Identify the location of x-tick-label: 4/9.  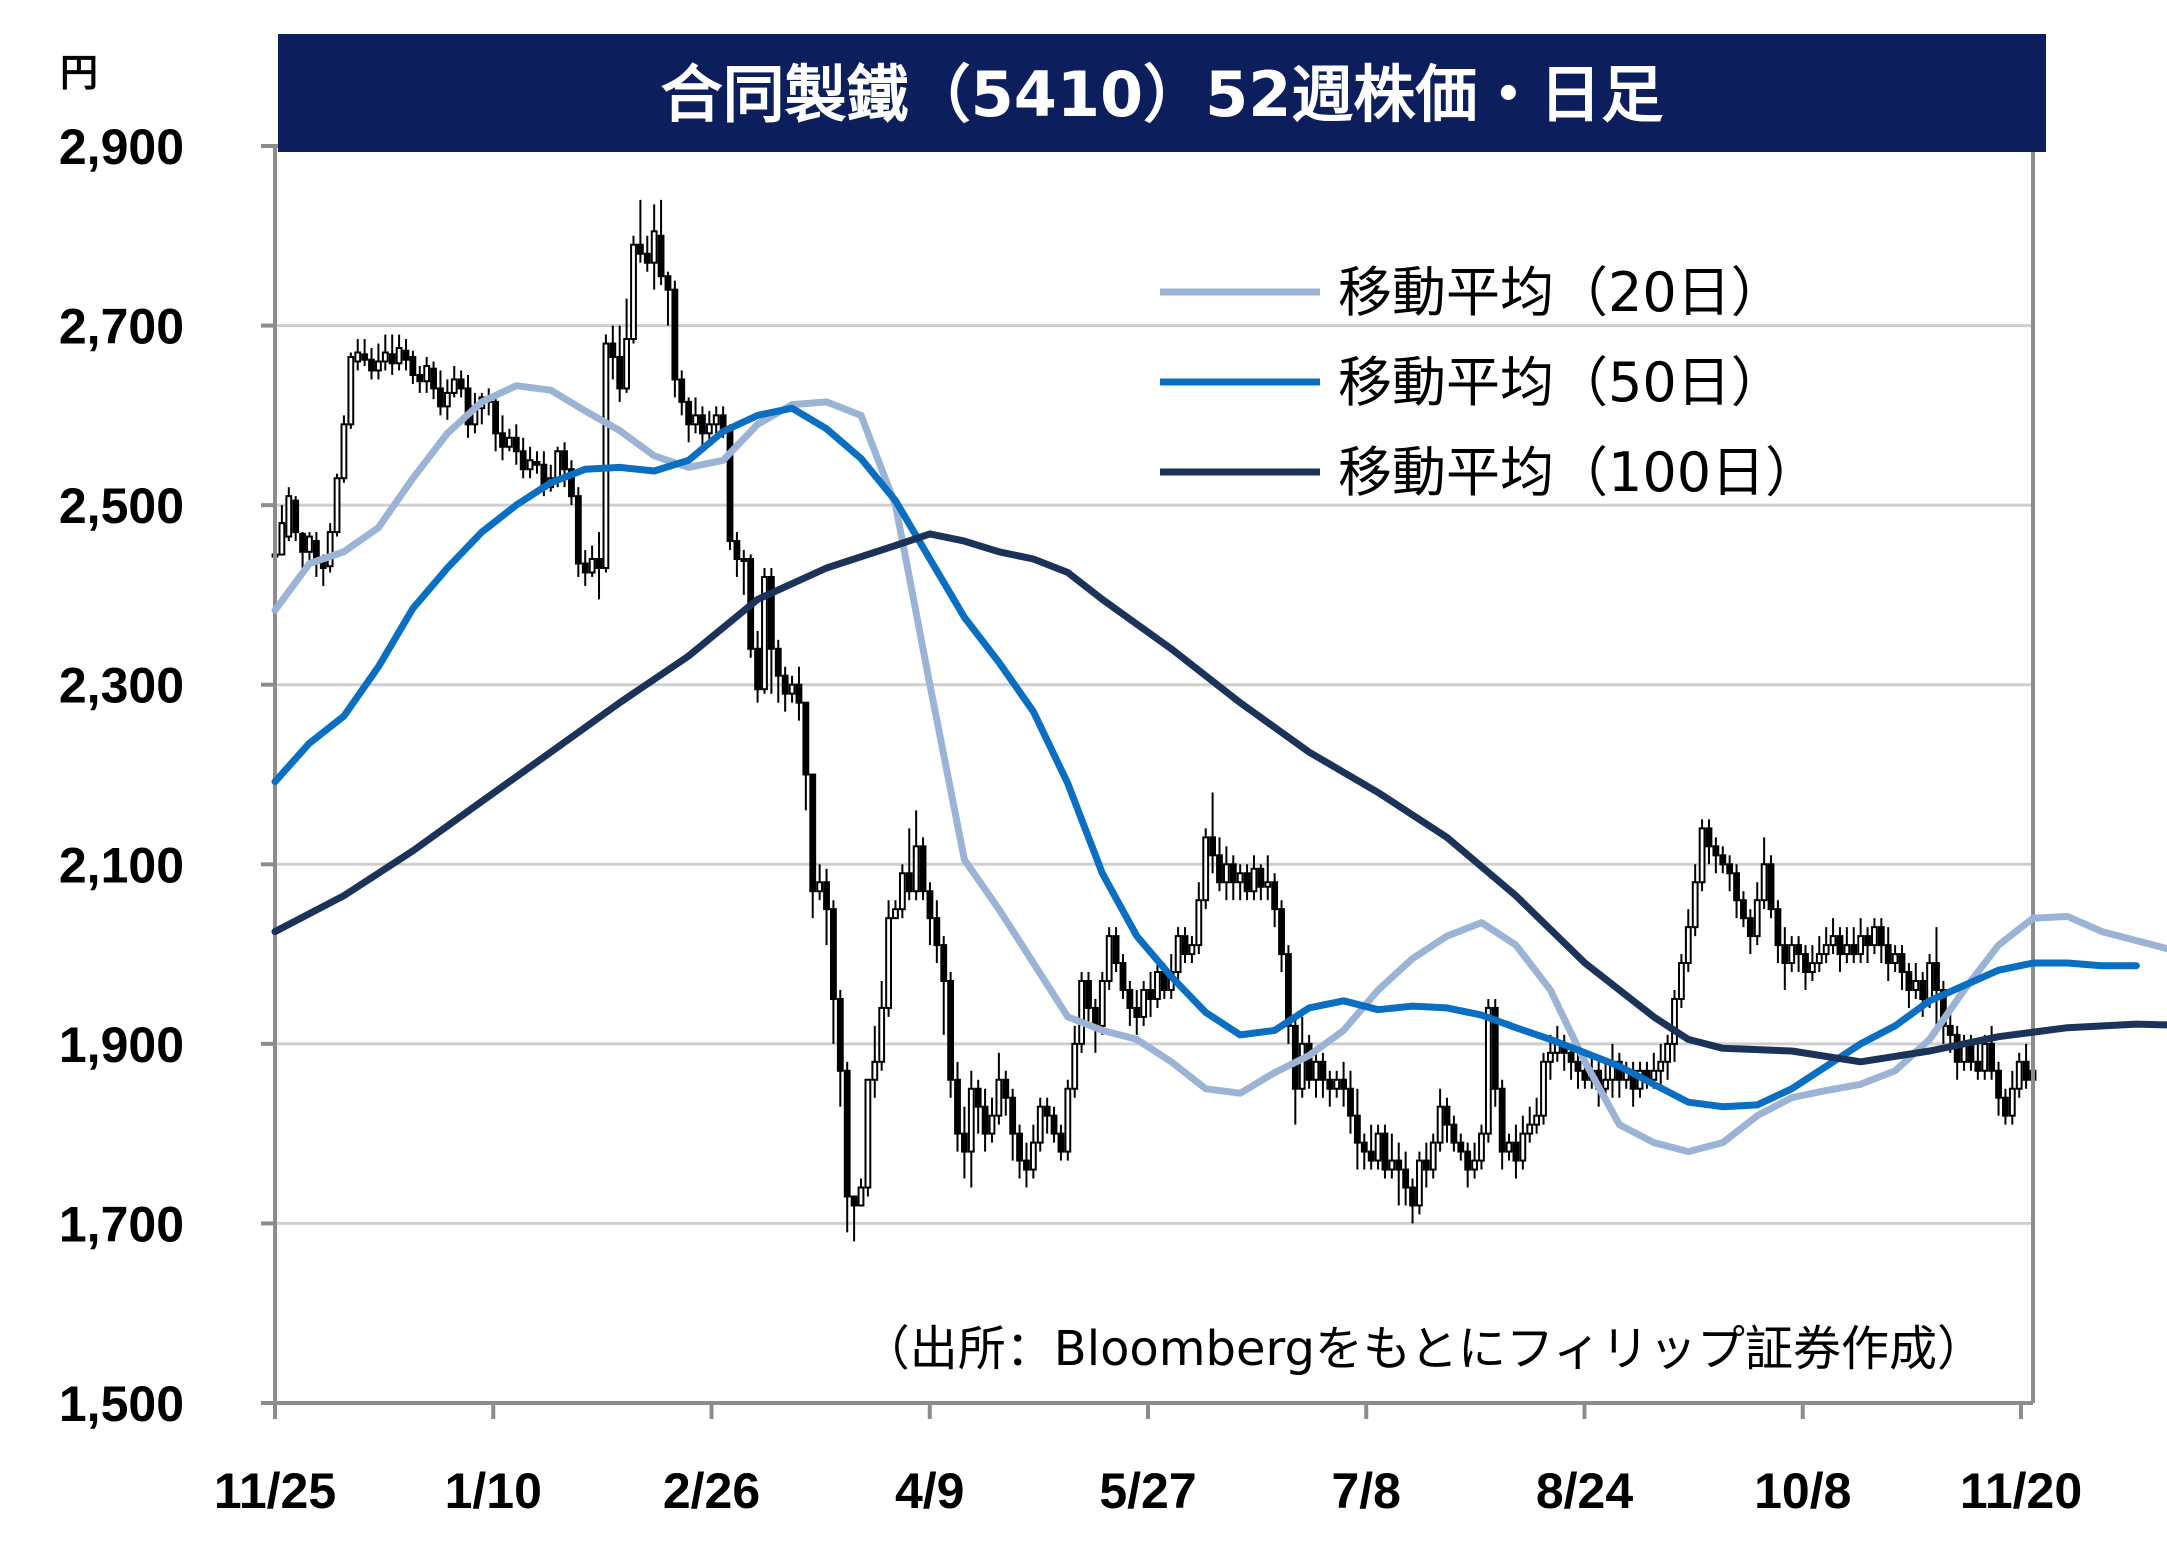
(930, 1491).